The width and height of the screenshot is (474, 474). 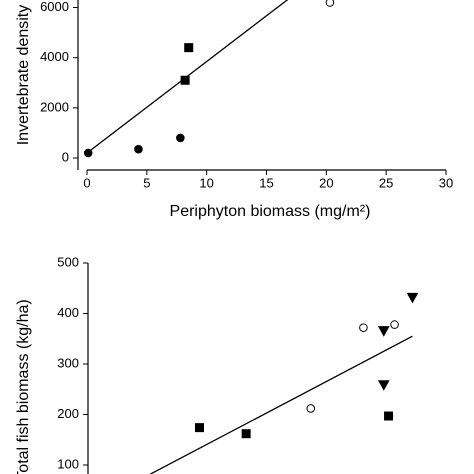 What do you see at coordinates (23, 386) in the screenshot?
I see `y-axis-label: Total fish biomass (kg/ha)` at bounding box center [23, 386].